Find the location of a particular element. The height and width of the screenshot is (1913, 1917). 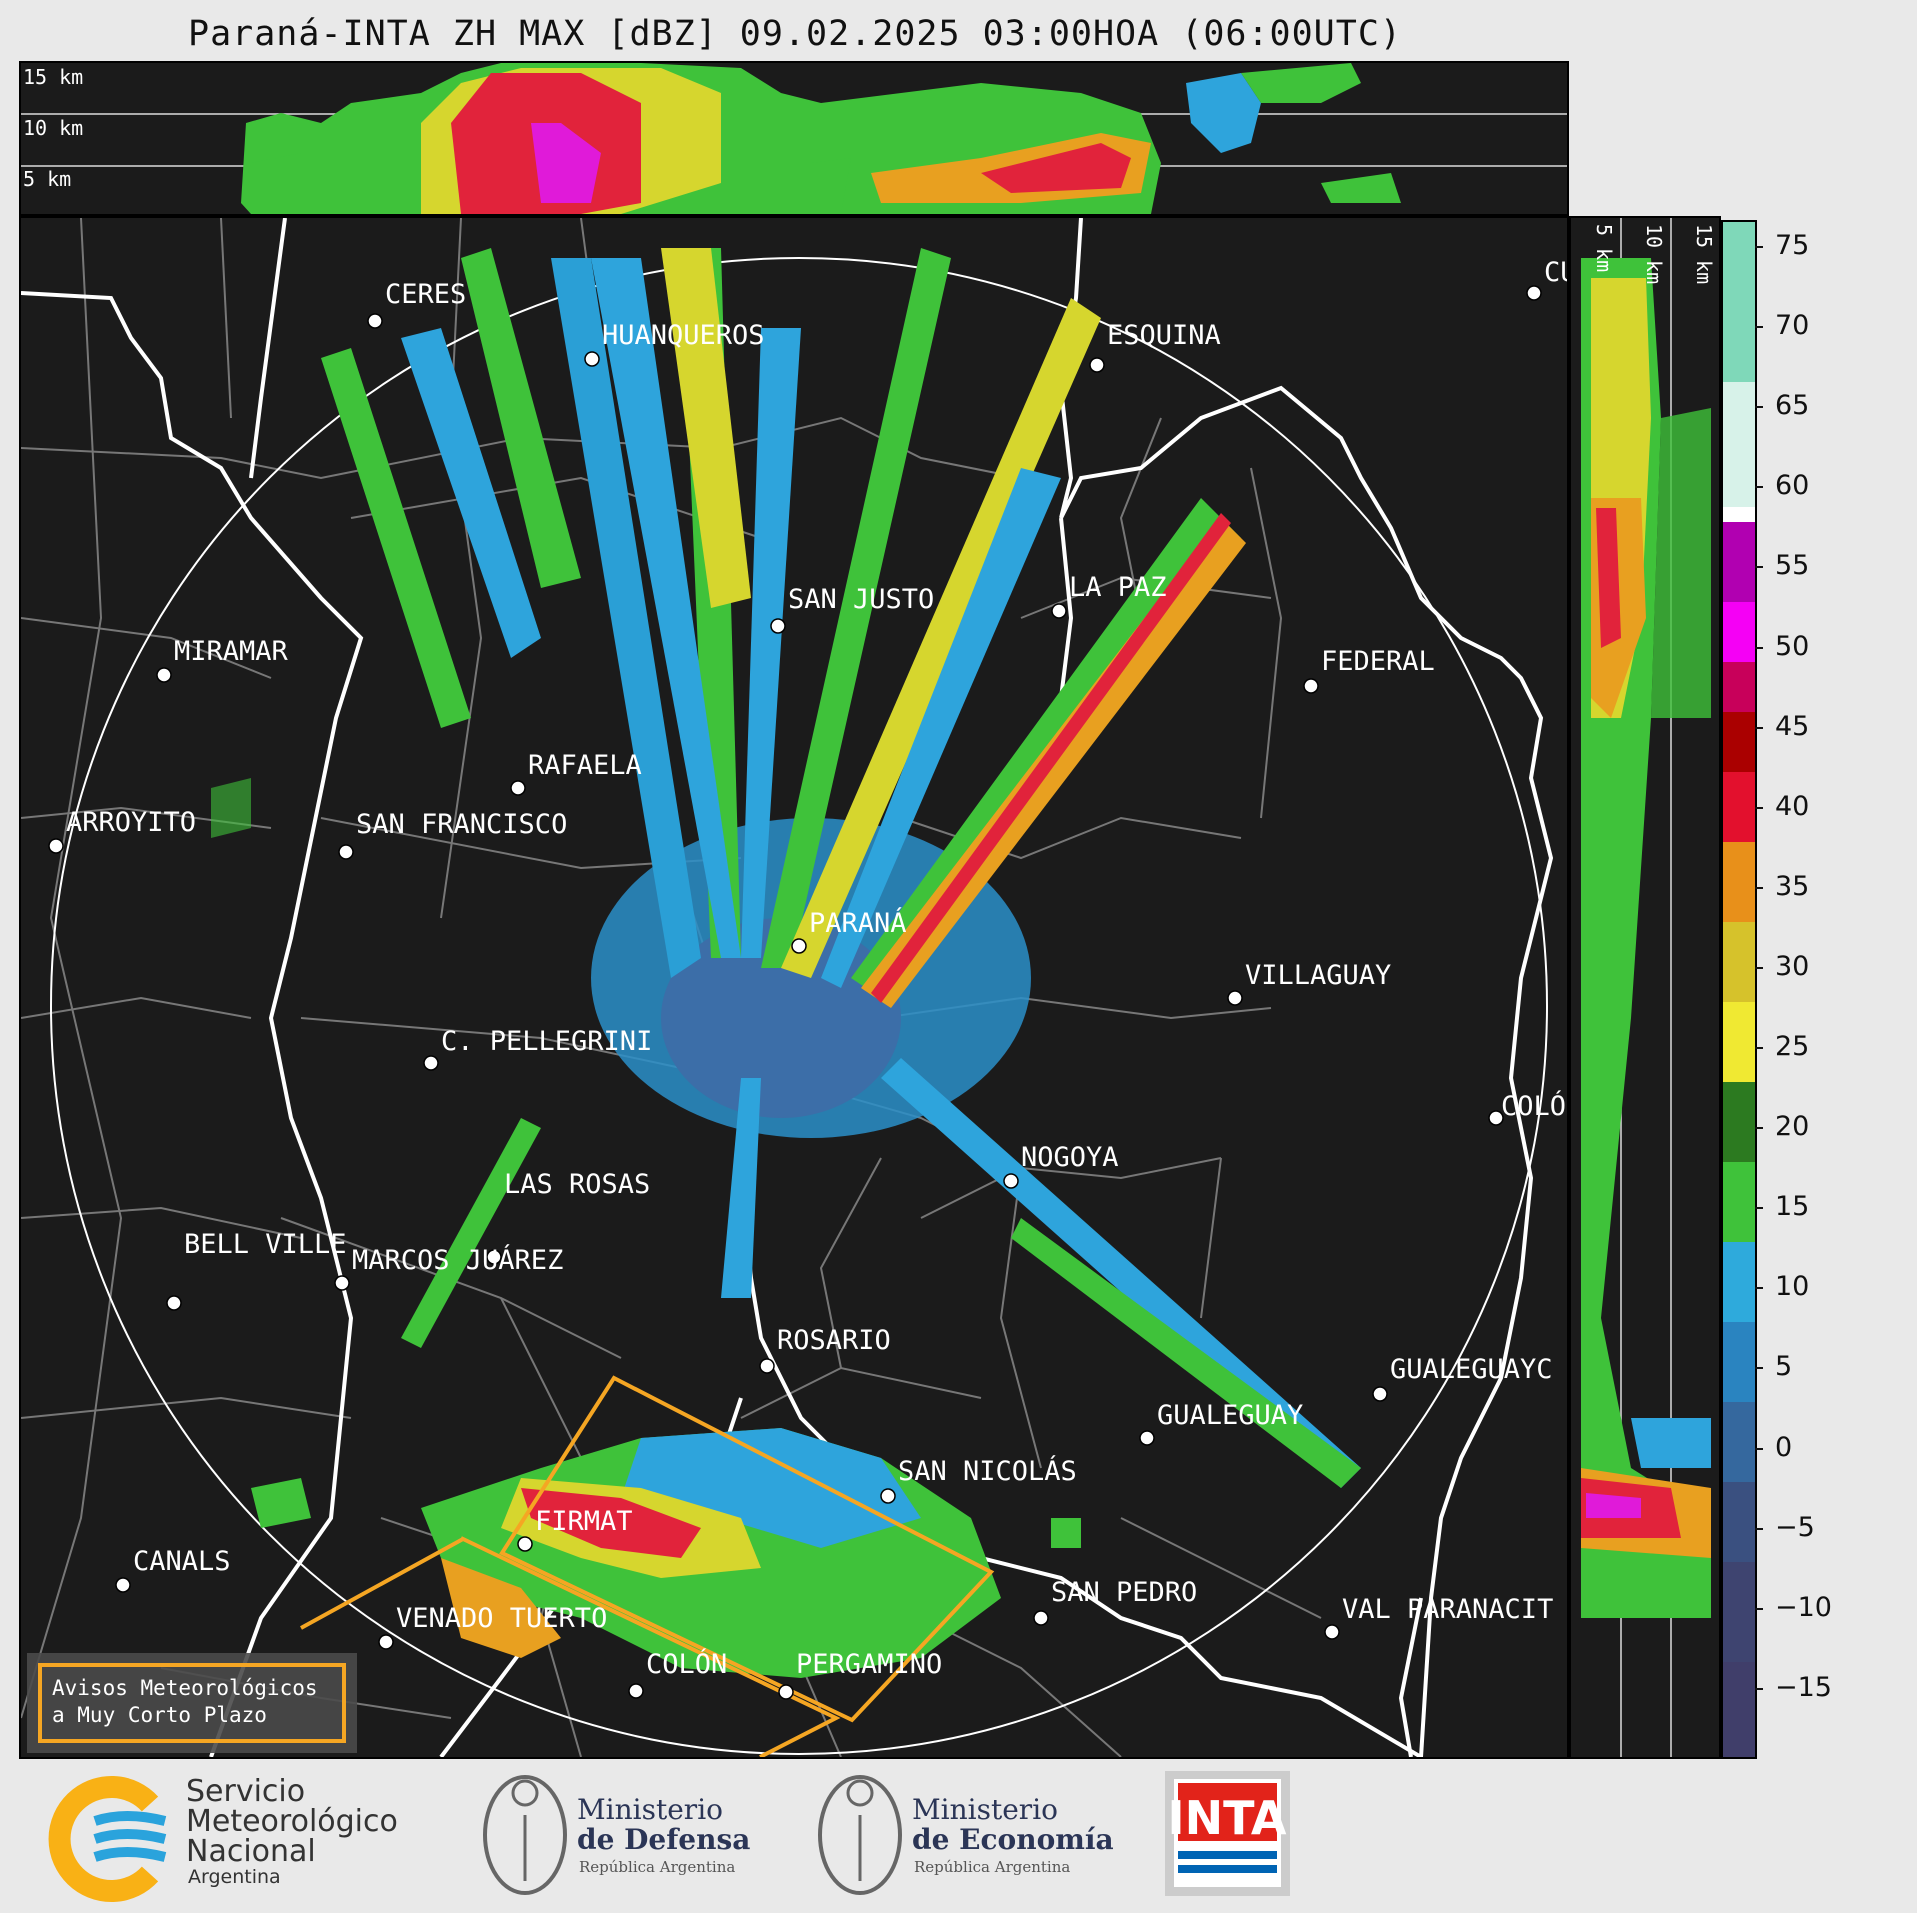

city-label-bell-ville: BELL VILLE is located at coordinates (265, 1244).